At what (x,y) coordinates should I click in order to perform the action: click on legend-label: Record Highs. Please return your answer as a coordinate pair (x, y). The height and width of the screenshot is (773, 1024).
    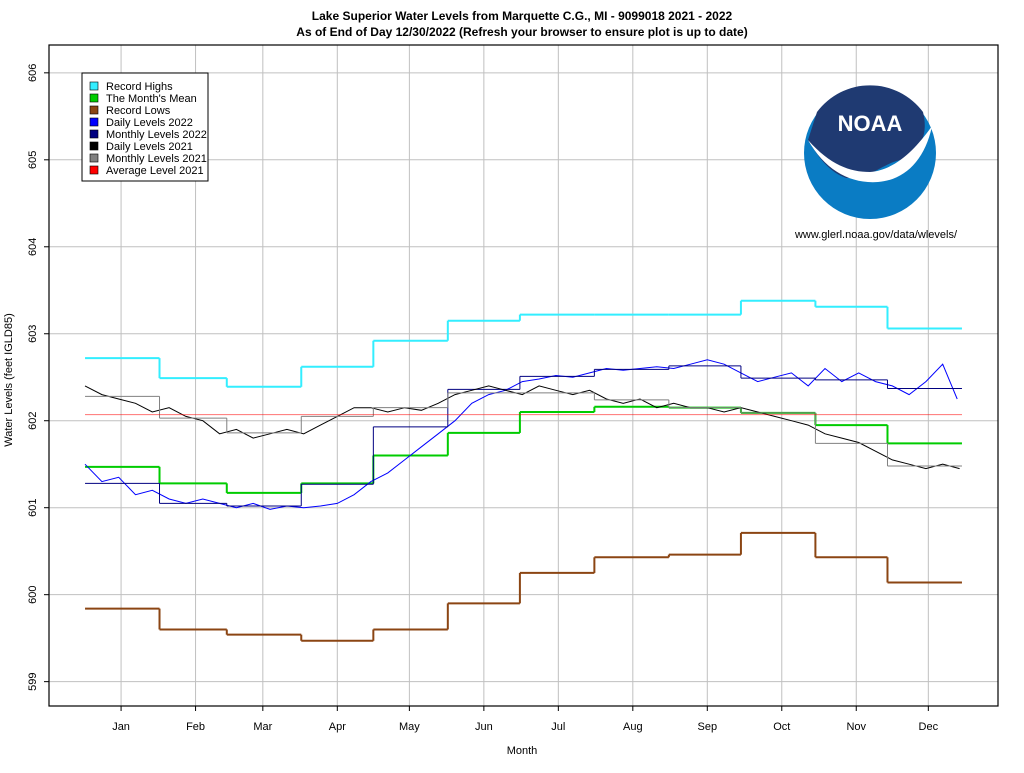
    Looking at the image, I should click on (139, 87).